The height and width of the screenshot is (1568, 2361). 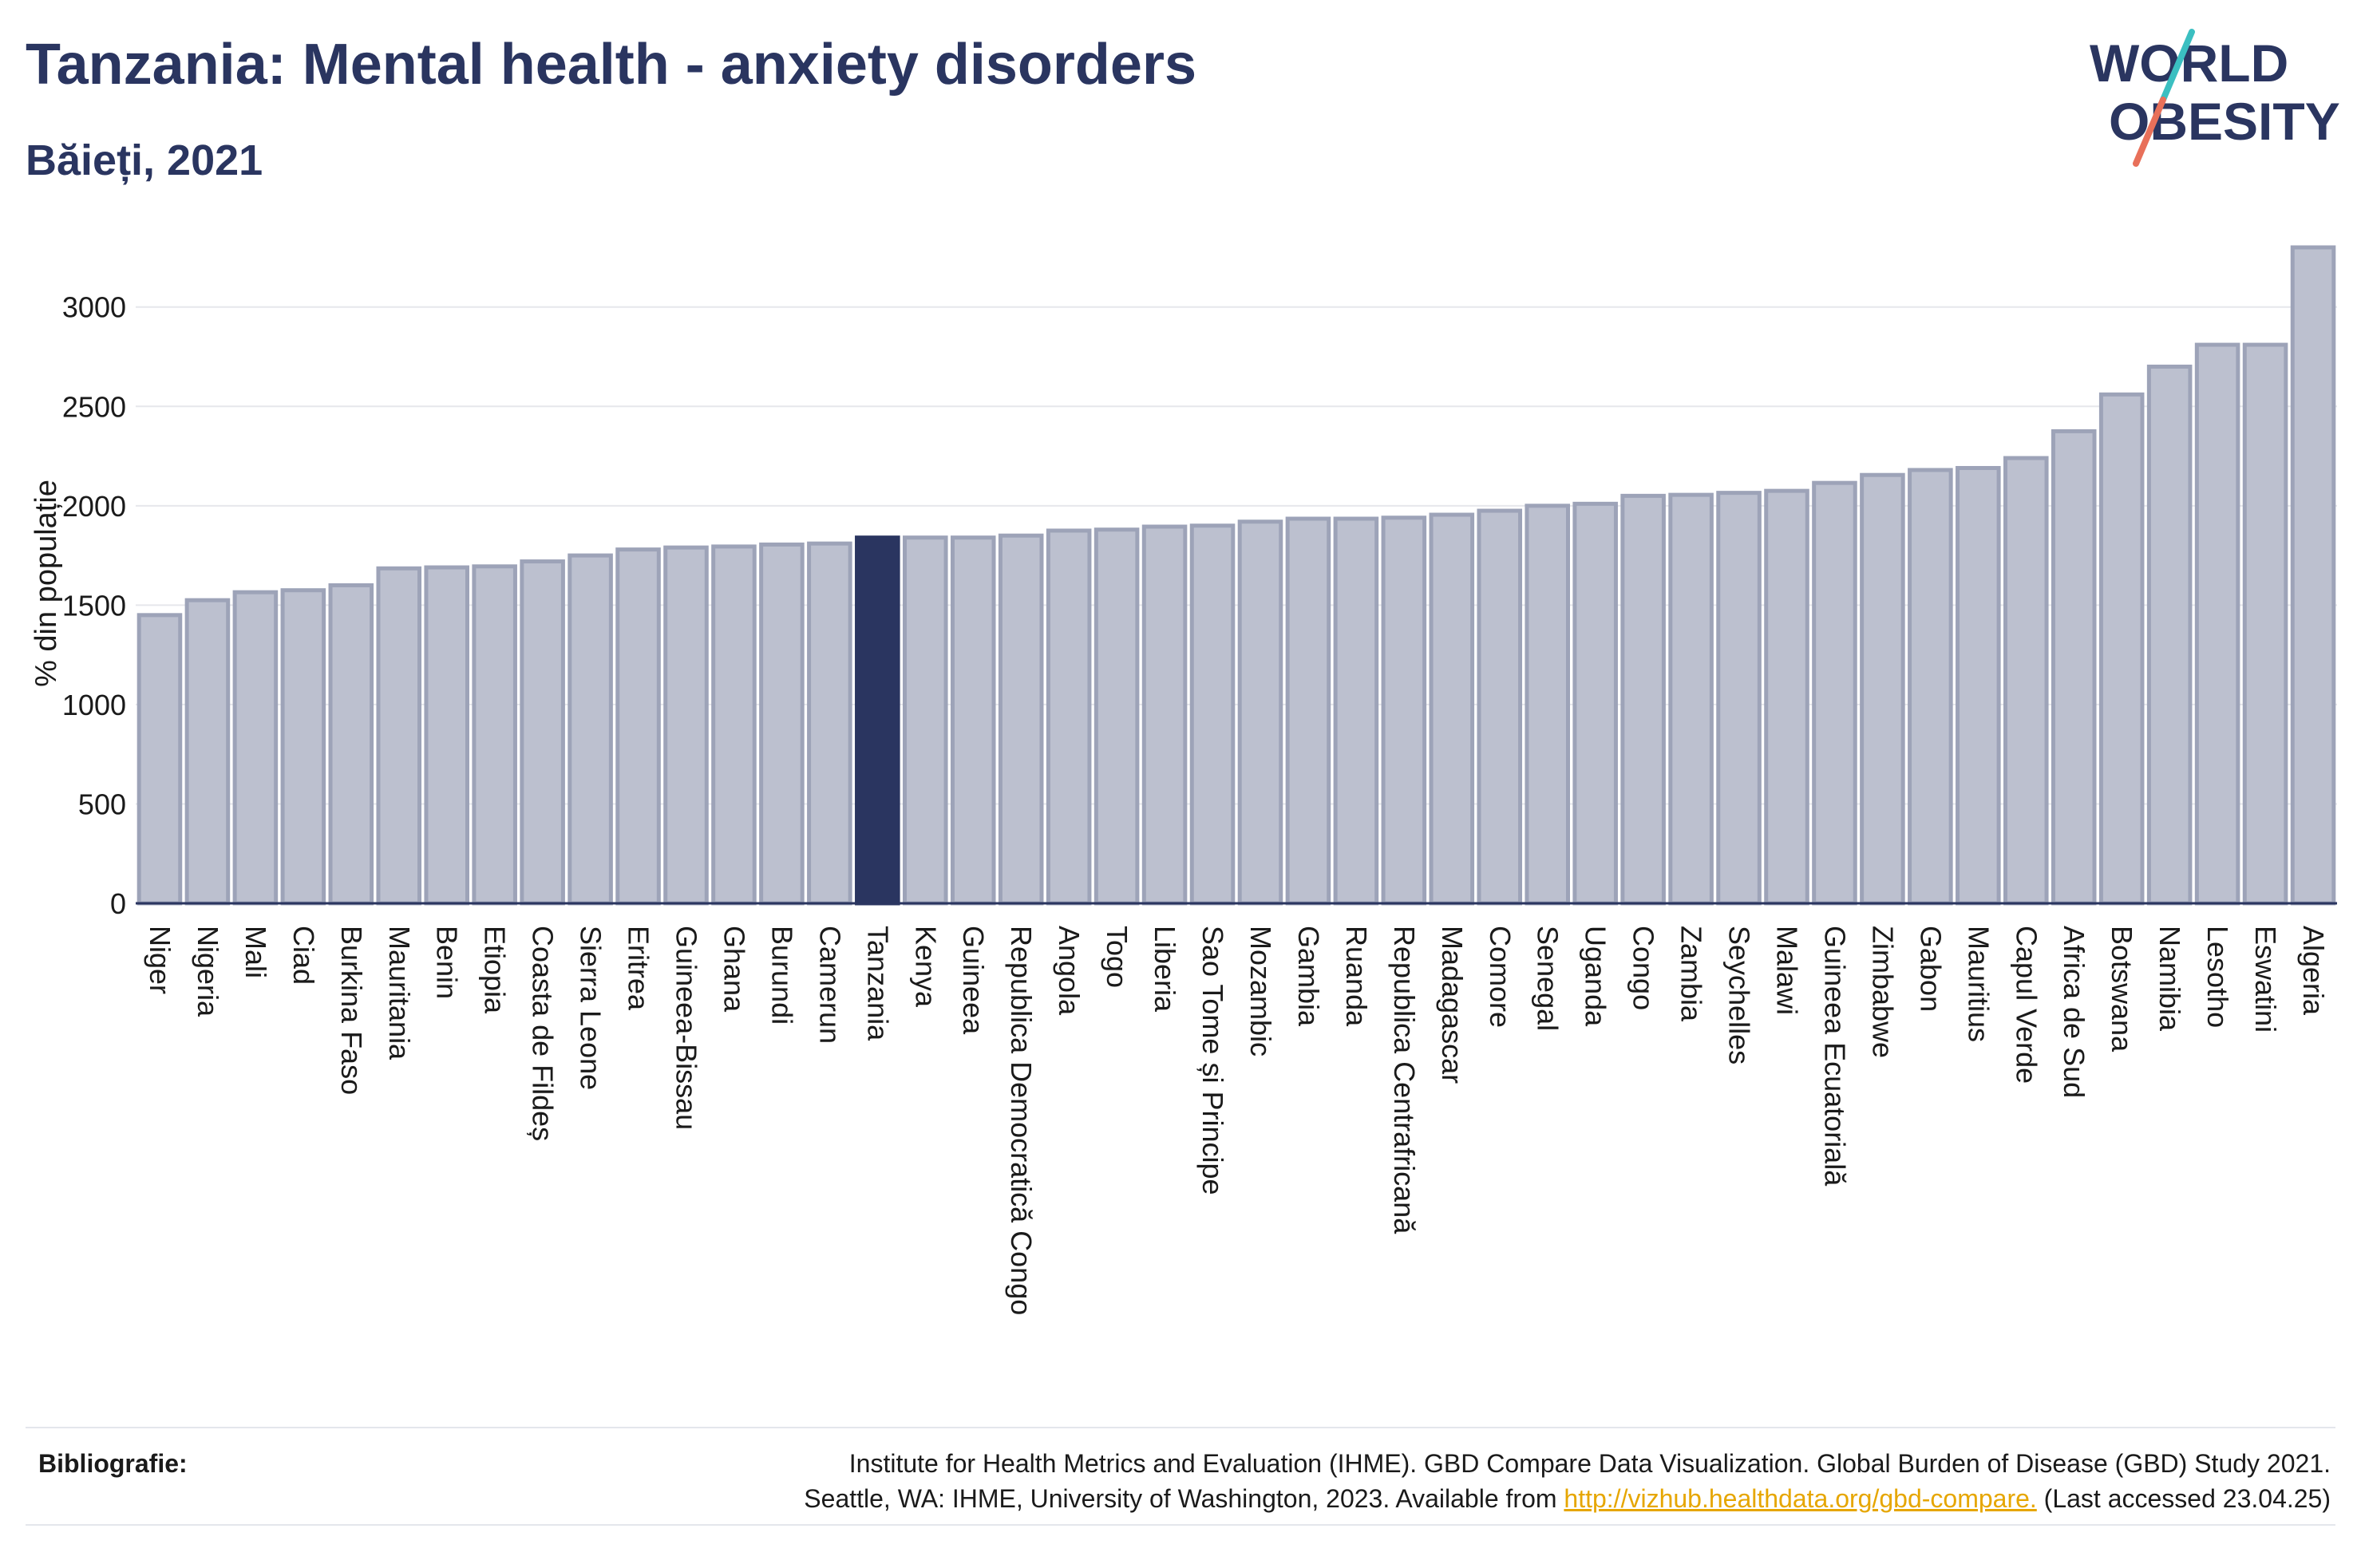 What do you see at coordinates (1596, 976) in the screenshot?
I see `x-tick-label: Uganda` at bounding box center [1596, 976].